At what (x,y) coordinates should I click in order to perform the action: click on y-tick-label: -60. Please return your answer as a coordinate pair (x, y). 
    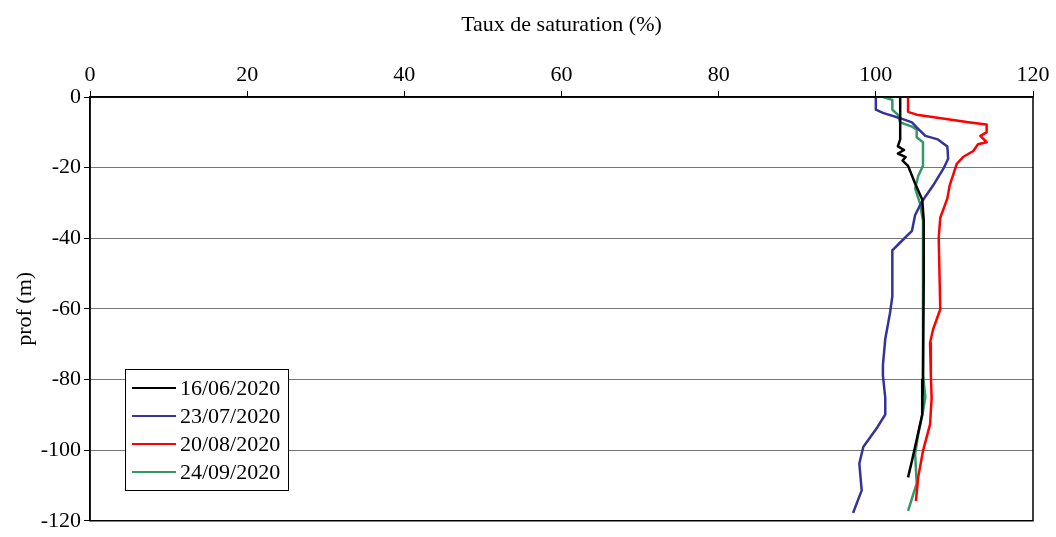
    Looking at the image, I should click on (66, 307).